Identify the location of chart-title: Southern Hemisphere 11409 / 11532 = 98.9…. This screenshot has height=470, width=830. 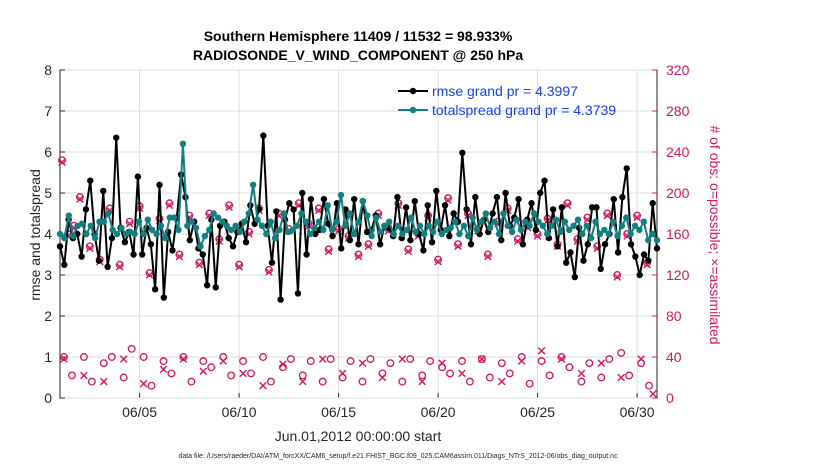
(358, 36).